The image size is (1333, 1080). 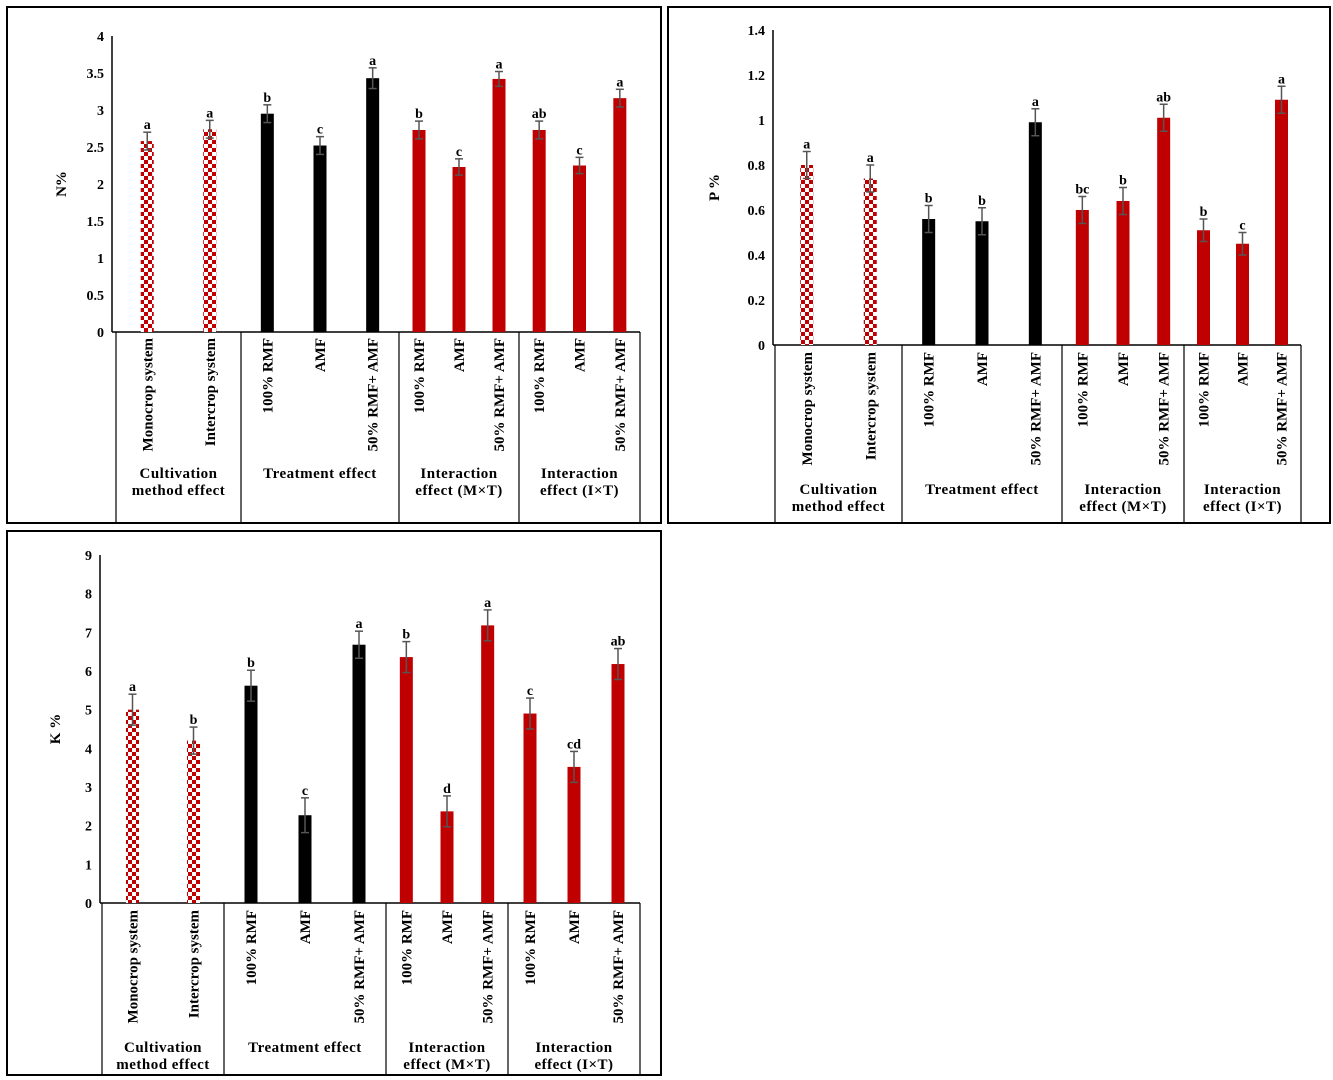 I want to click on y-tick-label: 8, so click(x=88, y=595).